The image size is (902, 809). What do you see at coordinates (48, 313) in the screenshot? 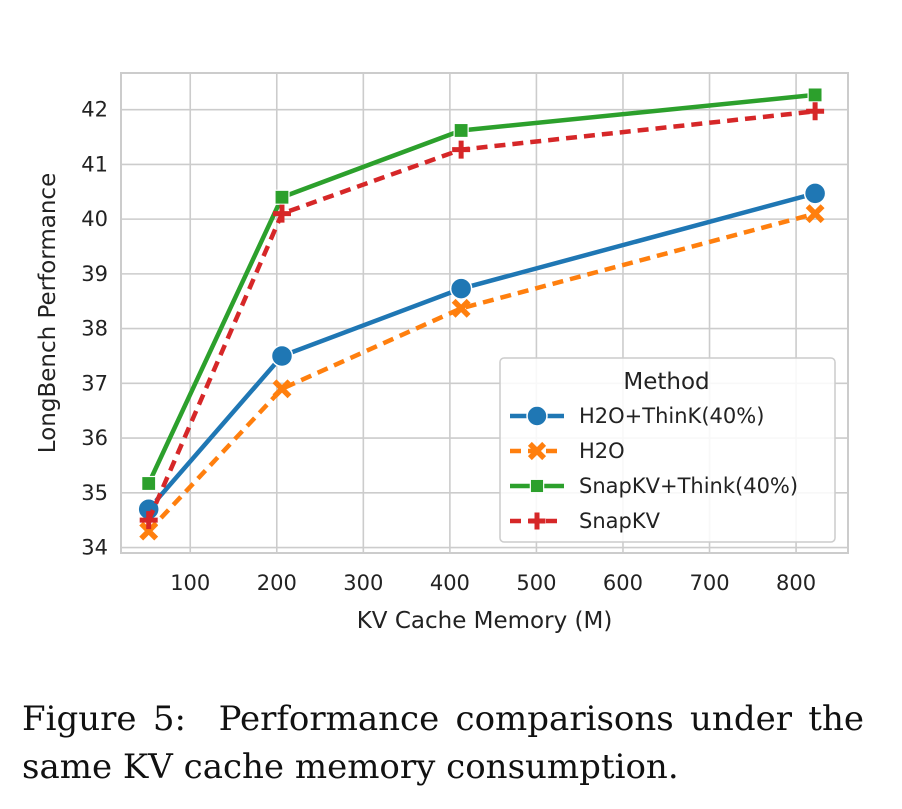
I see `y-axis-label: LongBench Performance` at bounding box center [48, 313].